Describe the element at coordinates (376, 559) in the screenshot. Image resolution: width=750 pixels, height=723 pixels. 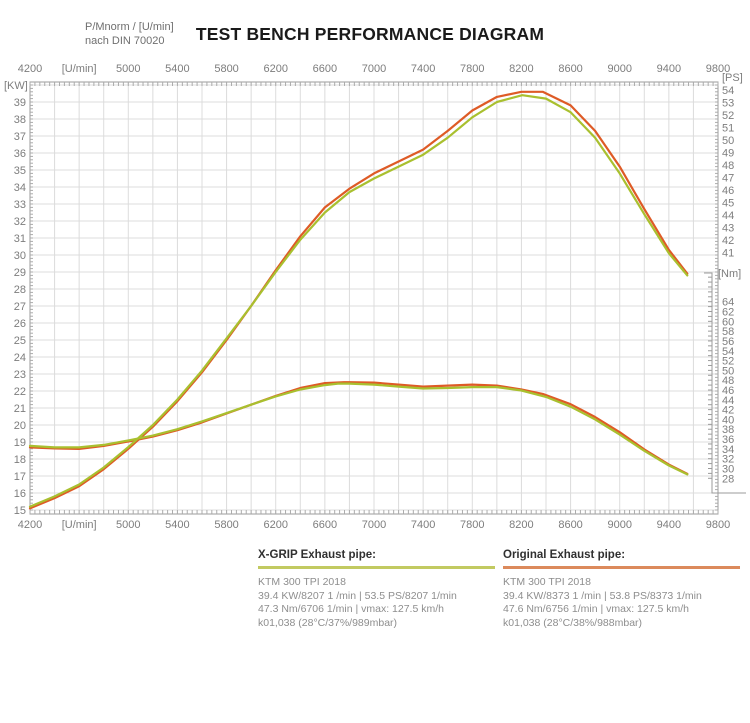
I see `legend-xgrip-title: X-GRIP Exhaust pipe:` at that location.